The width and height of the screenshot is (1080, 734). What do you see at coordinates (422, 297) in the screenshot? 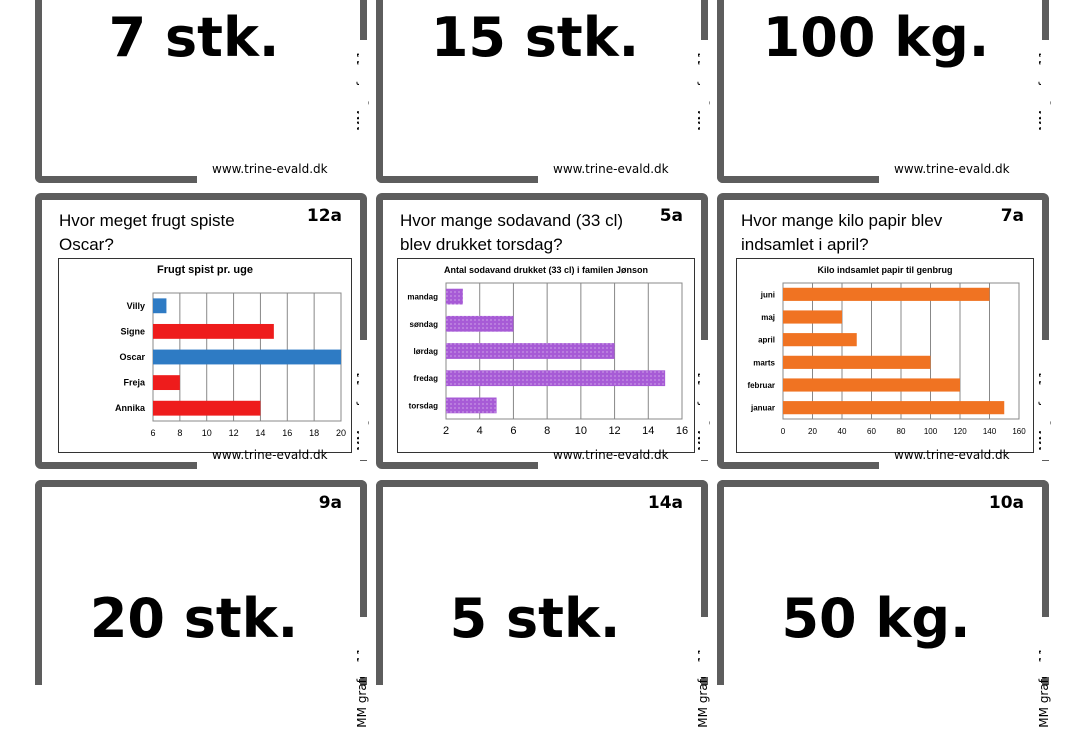
I see `category-label: mandag` at bounding box center [422, 297].